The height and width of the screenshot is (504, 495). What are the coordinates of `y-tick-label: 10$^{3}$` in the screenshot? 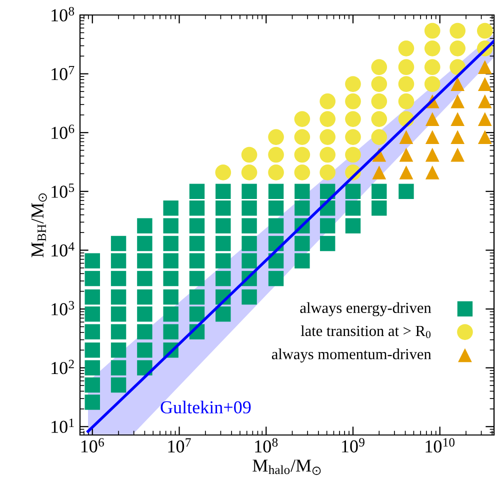 It's located at (63, 308).